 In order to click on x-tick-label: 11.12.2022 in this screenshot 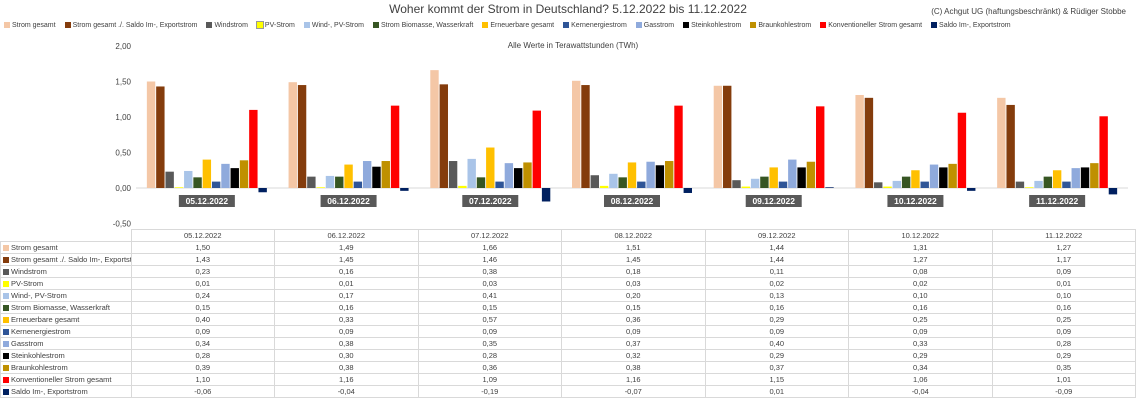, I will do `click(1057, 201)`.